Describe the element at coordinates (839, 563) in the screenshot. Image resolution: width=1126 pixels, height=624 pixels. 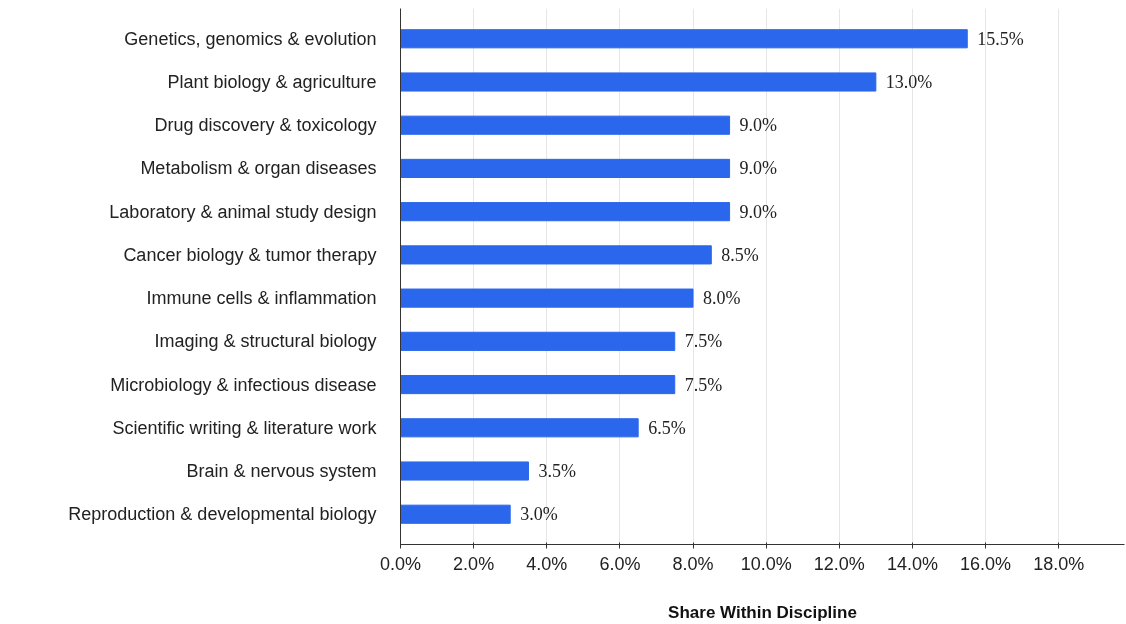
I see `x-tick-label: 12.0%` at that location.